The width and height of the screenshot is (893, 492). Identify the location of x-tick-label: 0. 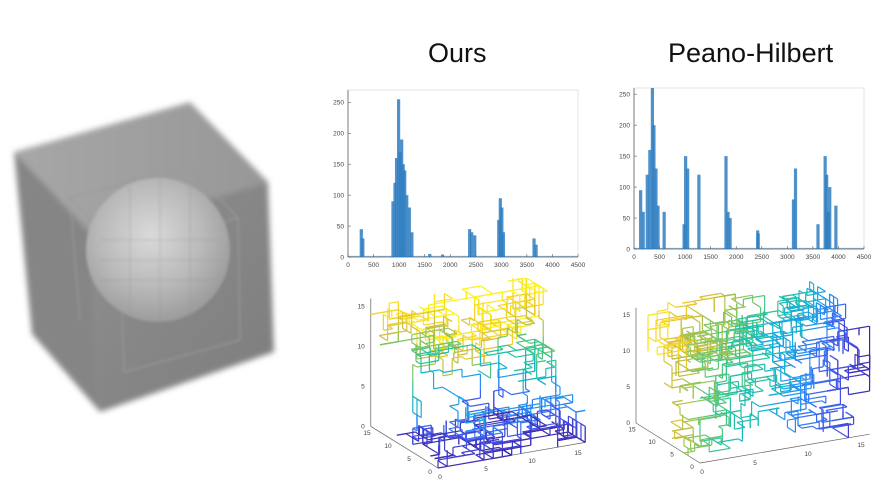
(634, 257).